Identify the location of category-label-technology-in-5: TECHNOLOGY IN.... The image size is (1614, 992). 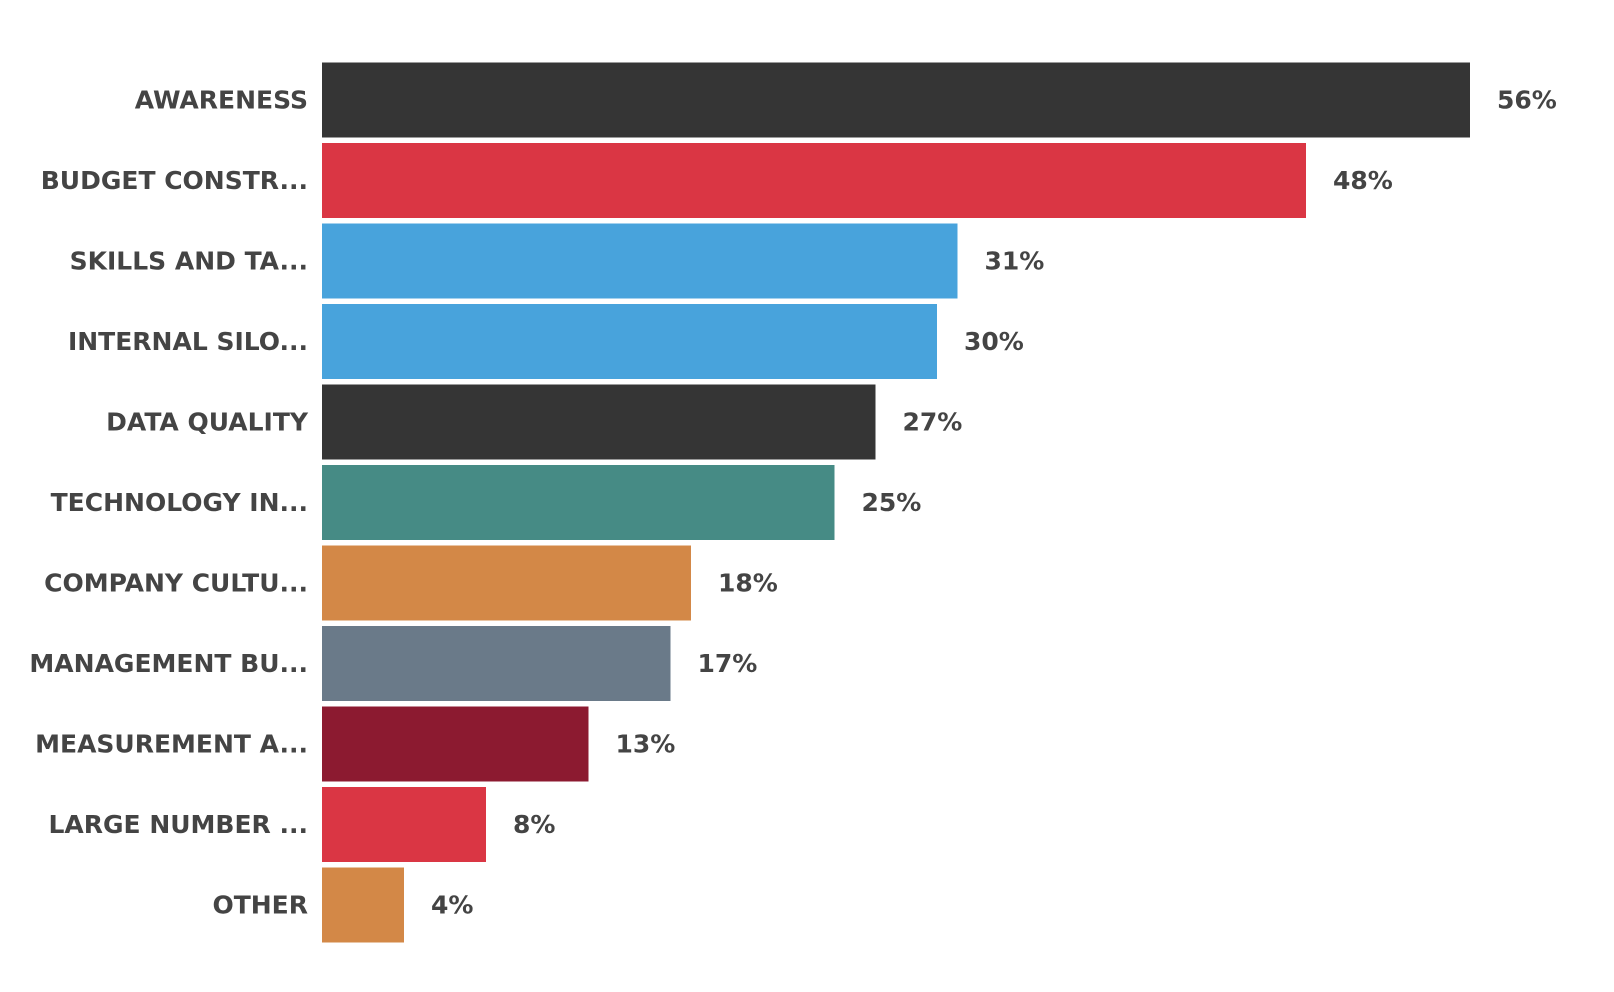
(179, 502).